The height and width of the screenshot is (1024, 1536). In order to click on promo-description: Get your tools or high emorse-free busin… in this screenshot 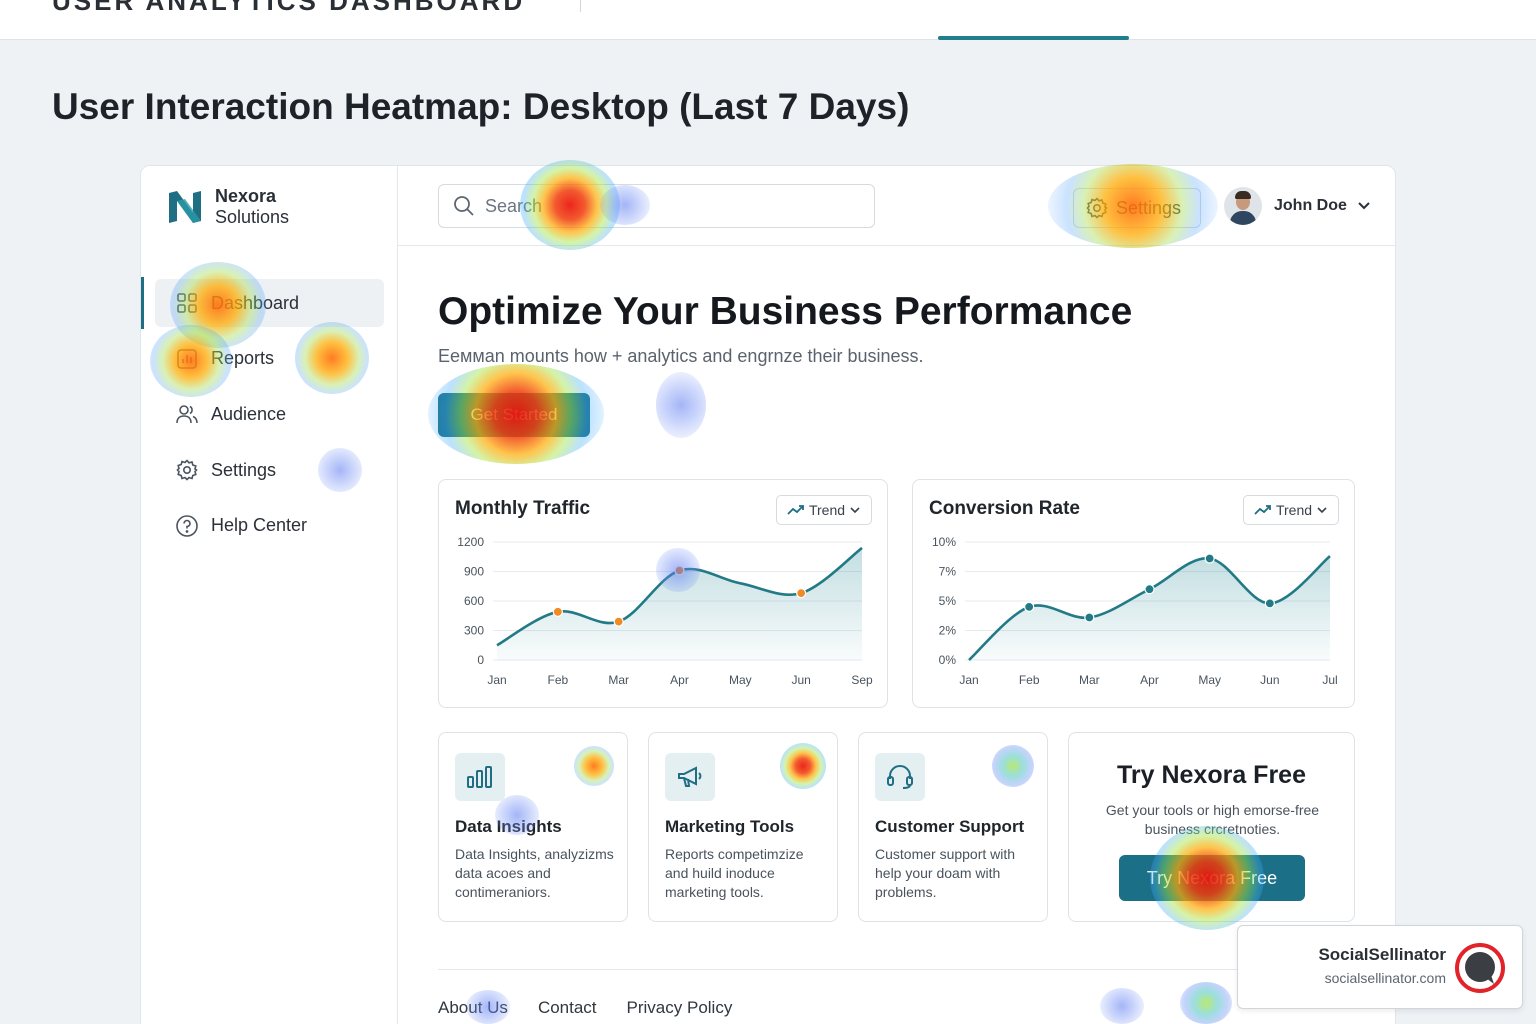, I will do `click(1212, 819)`.